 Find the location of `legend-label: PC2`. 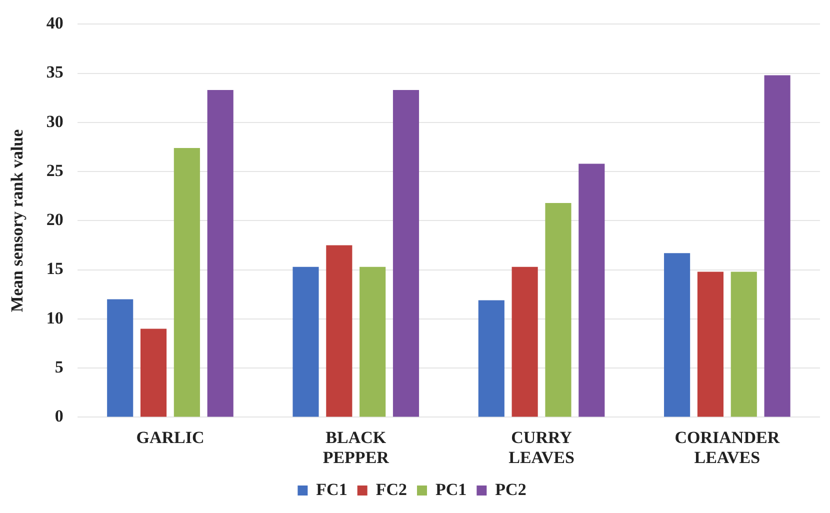

legend-label: PC2 is located at coordinates (510, 489).